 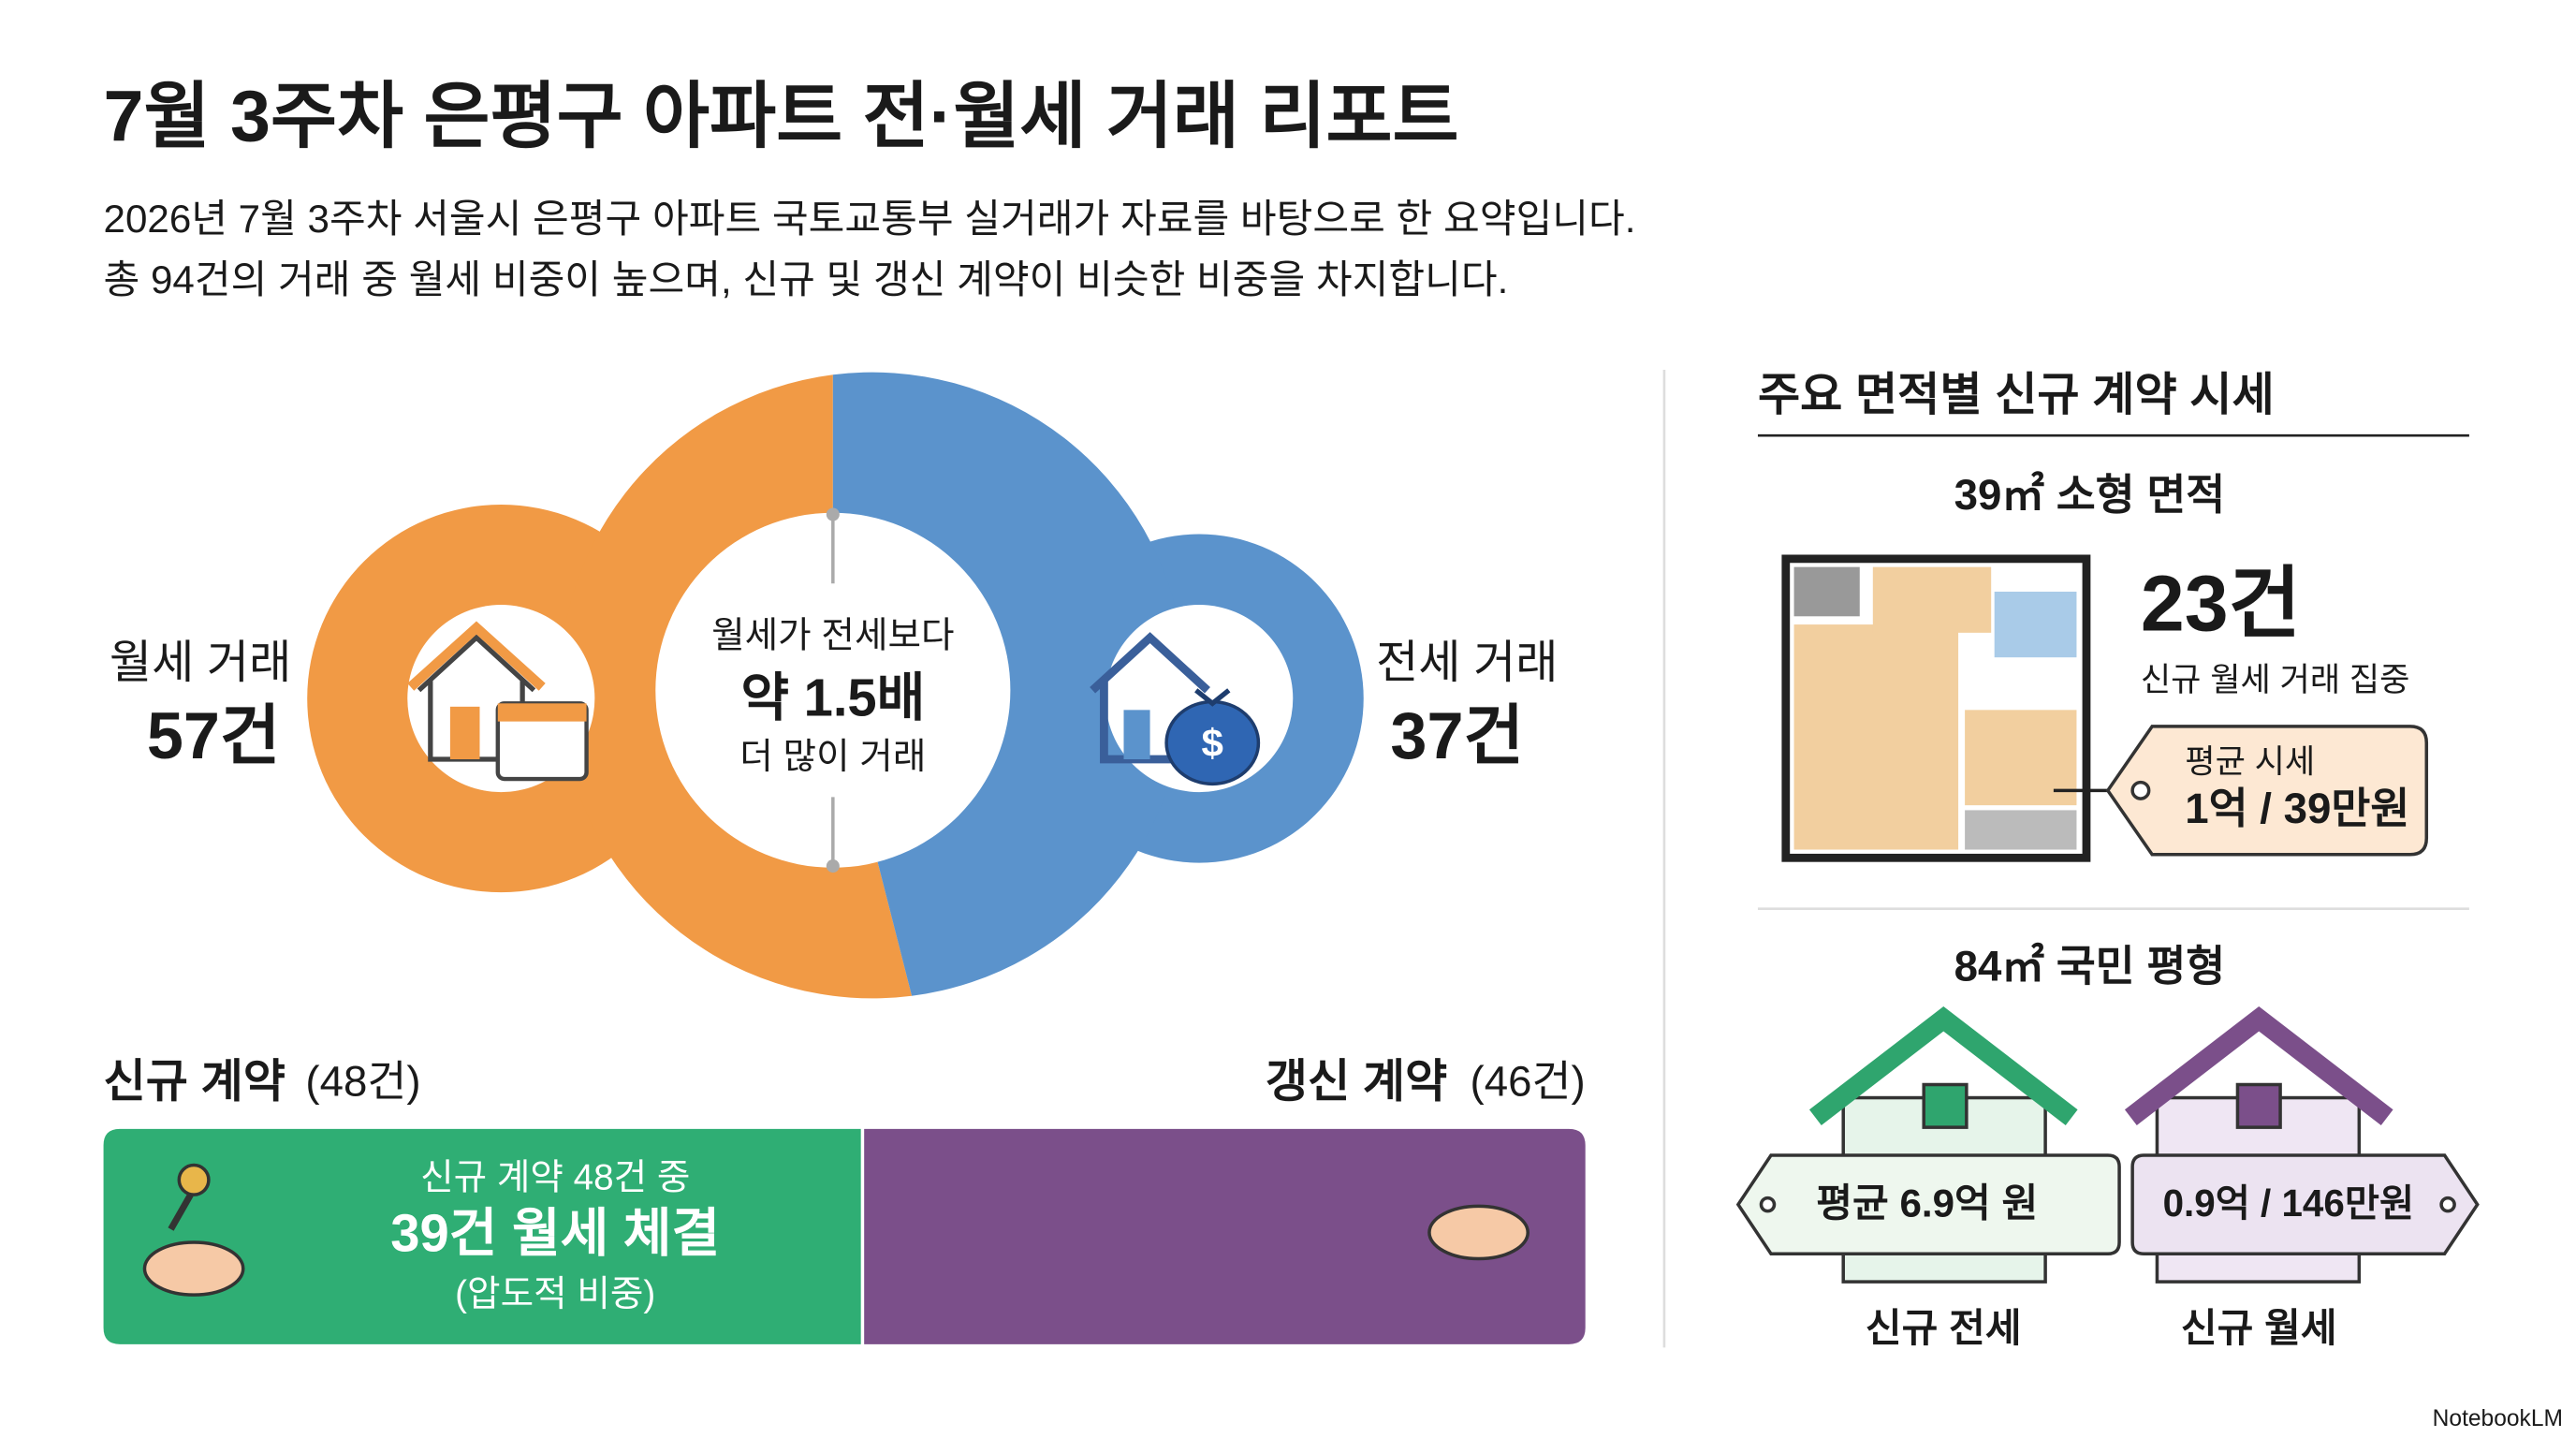 What do you see at coordinates (1528, 1082) in the screenshot?
I see `renewal-contract-count: (46건)` at bounding box center [1528, 1082].